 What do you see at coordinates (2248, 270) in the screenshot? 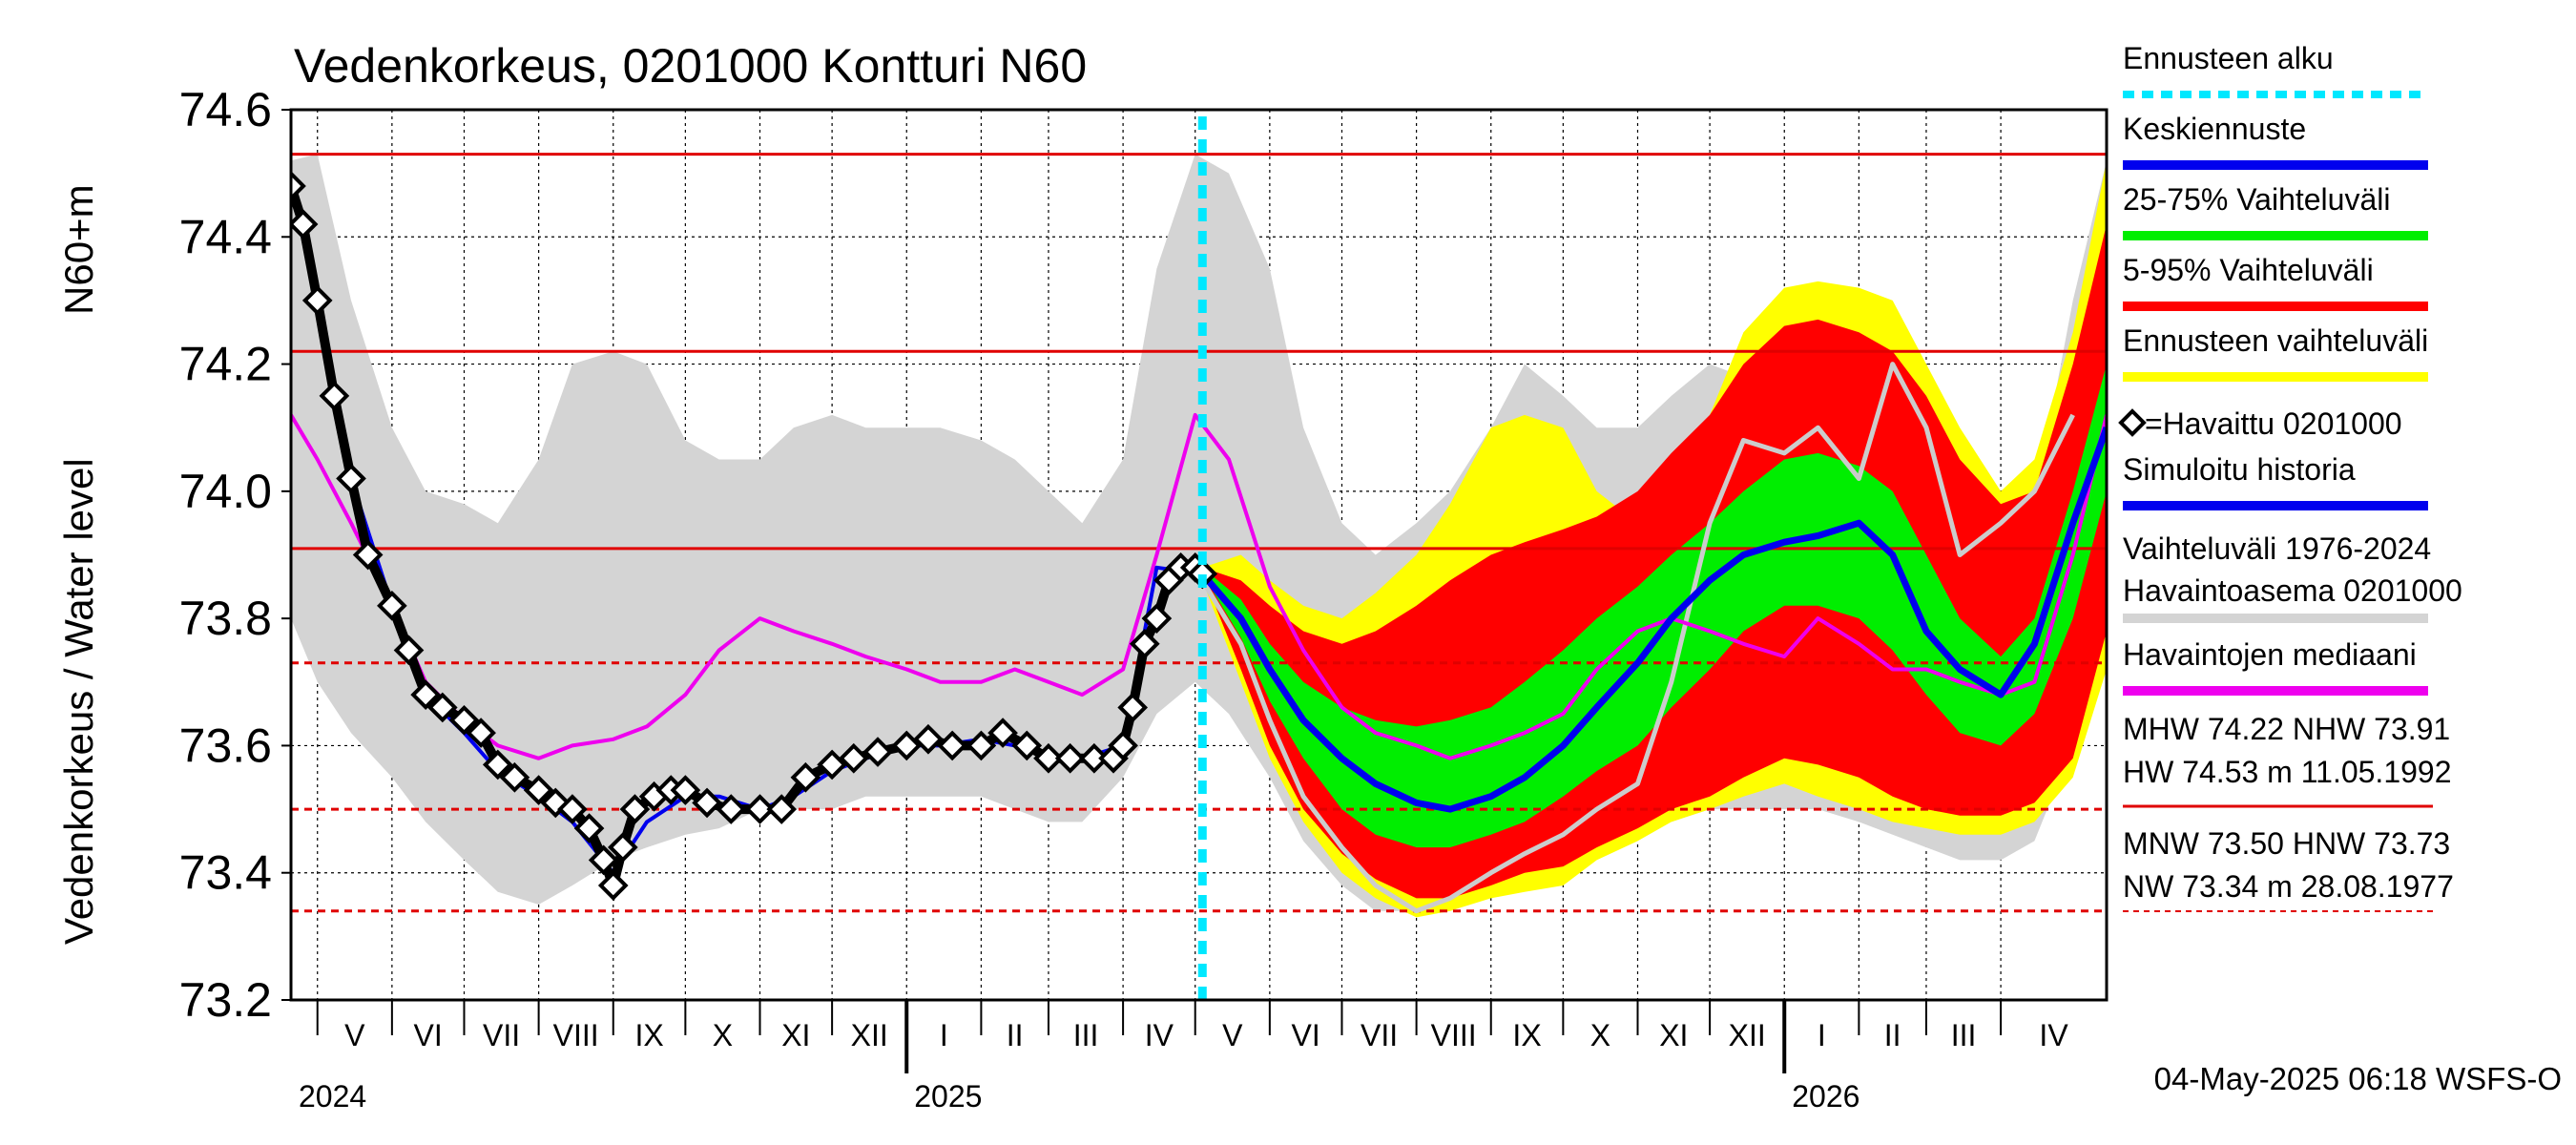
I see `legend-label: 5-95% Vaihteluväli` at bounding box center [2248, 270].